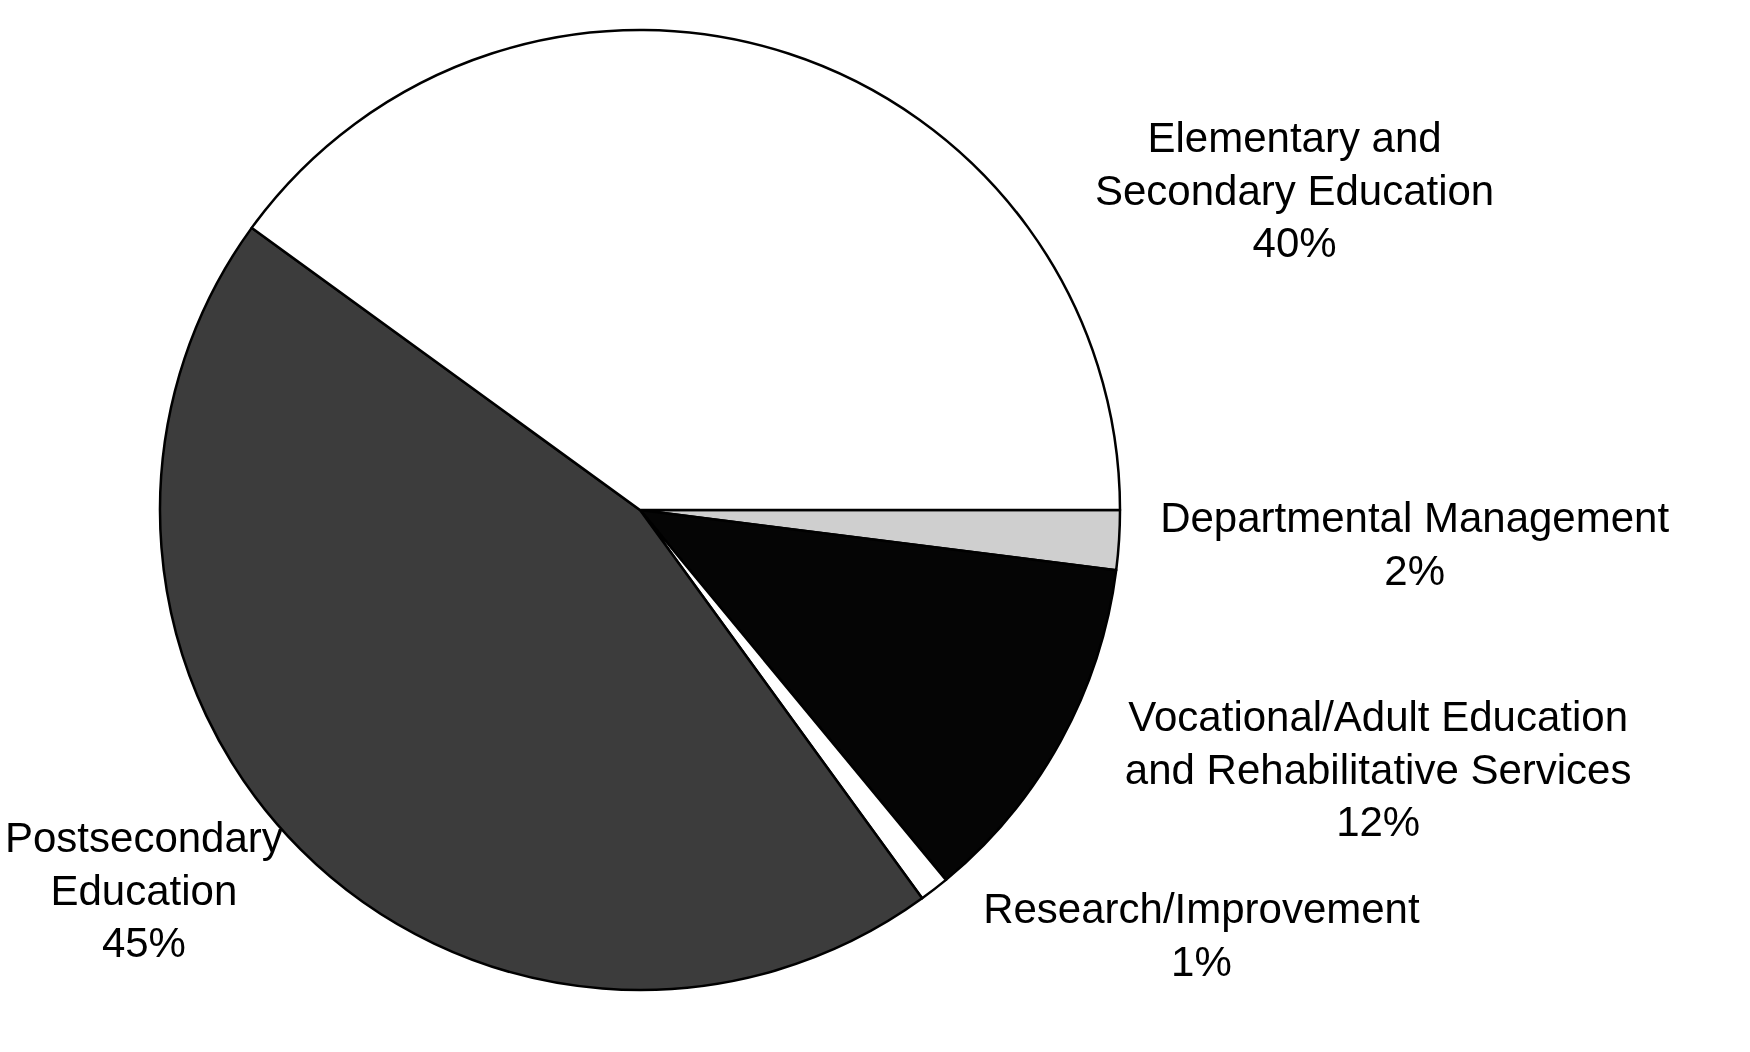 The image size is (1750, 1052). Describe the element at coordinates (1201, 961) in the screenshot. I see `data-label: 1%` at that location.